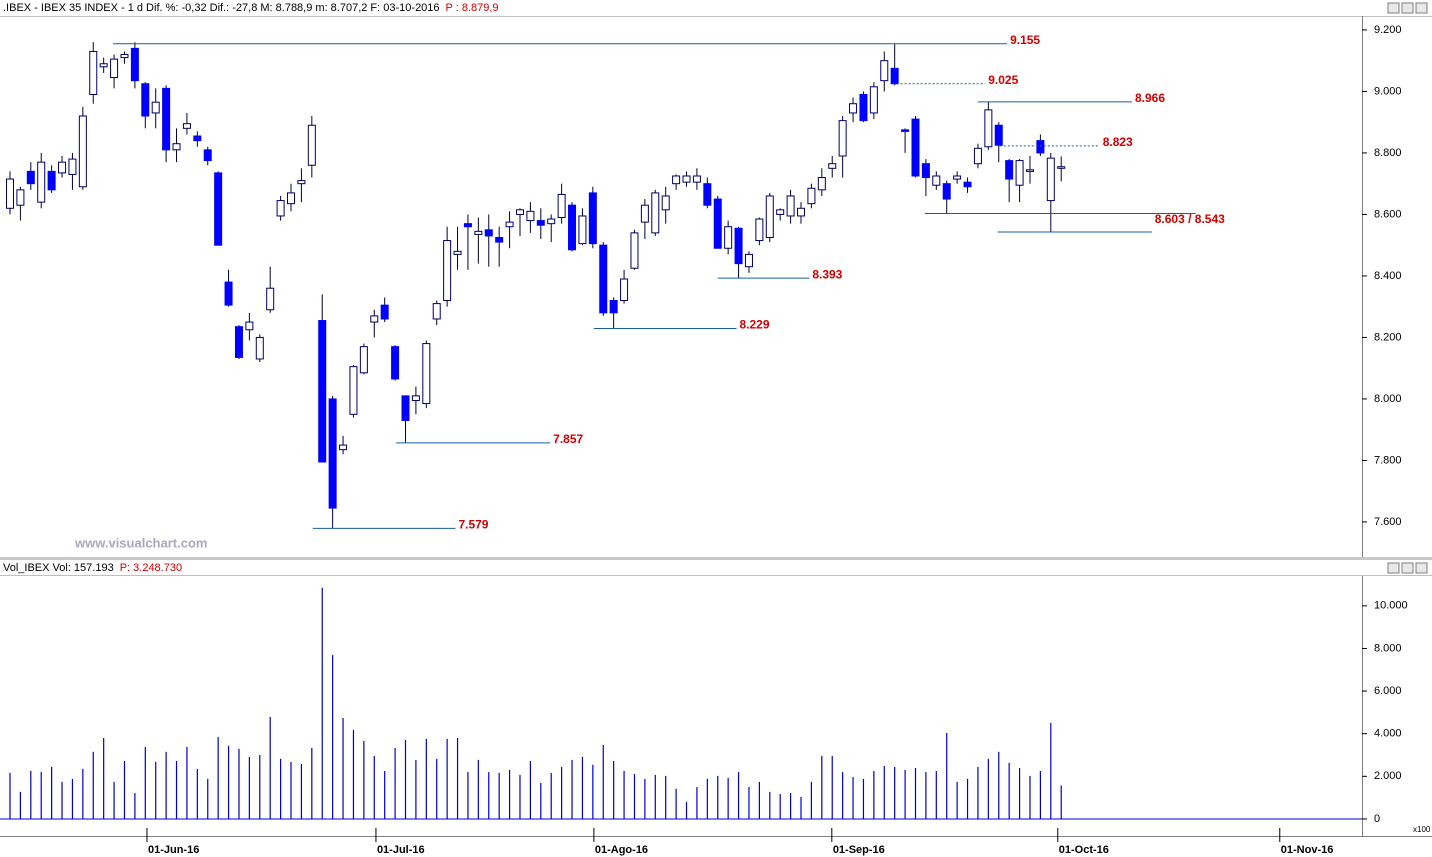 This screenshot has height=857, width=1432. What do you see at coordinates (1388, 214) in the screenshot?
I see `y-tick-label: 8.600` at bounding box center [1388, 214].